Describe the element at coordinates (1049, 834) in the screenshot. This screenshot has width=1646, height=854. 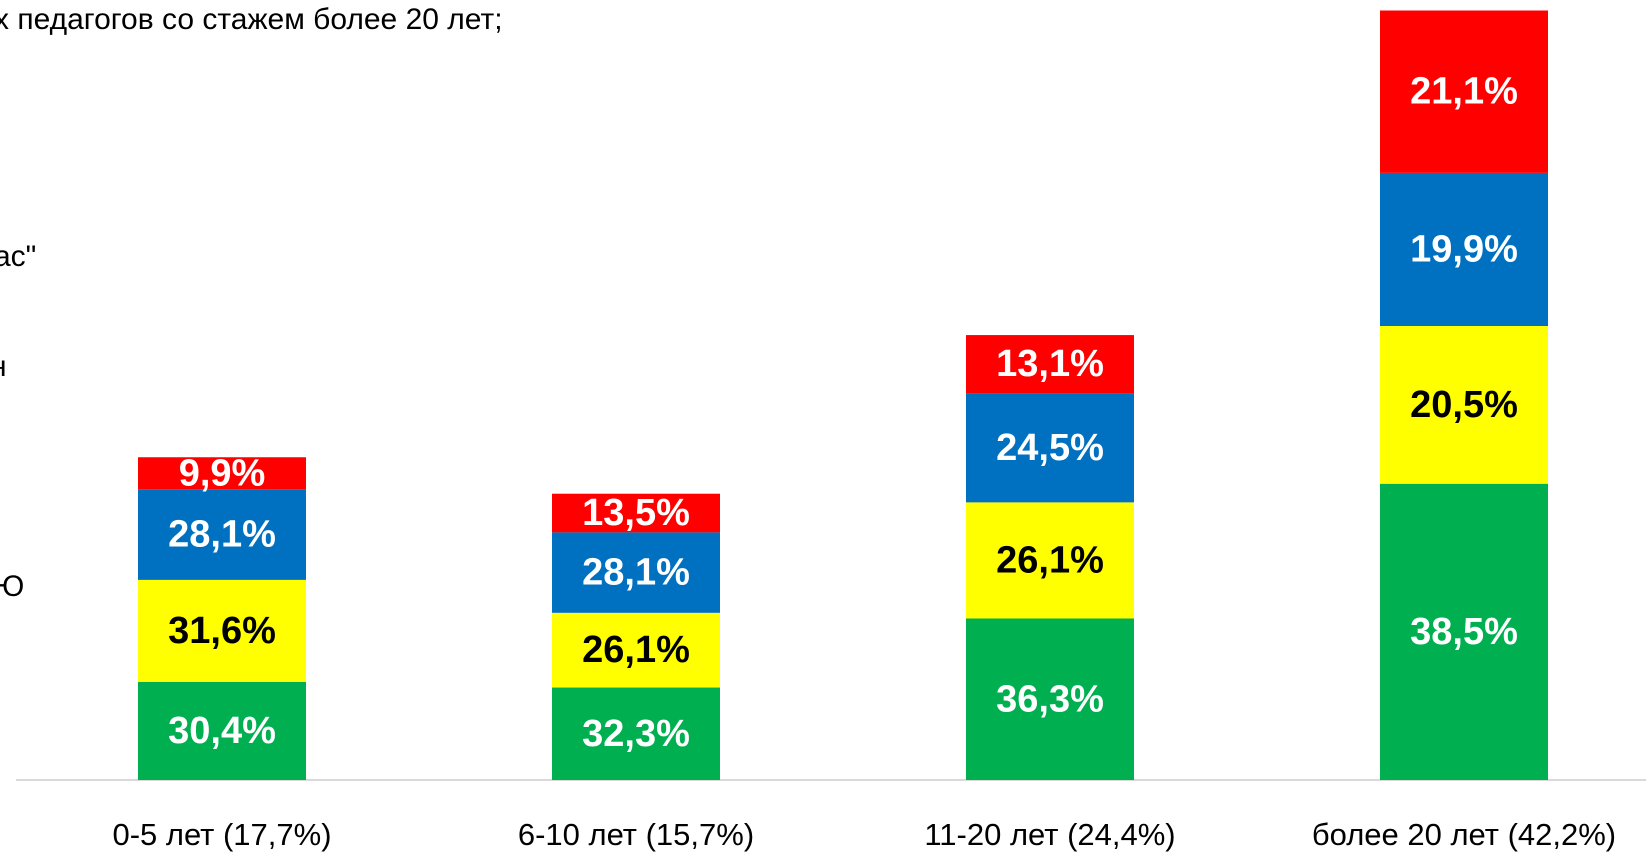
I see `x-tick-label: 11-20 лет (24,4%)` at that location.